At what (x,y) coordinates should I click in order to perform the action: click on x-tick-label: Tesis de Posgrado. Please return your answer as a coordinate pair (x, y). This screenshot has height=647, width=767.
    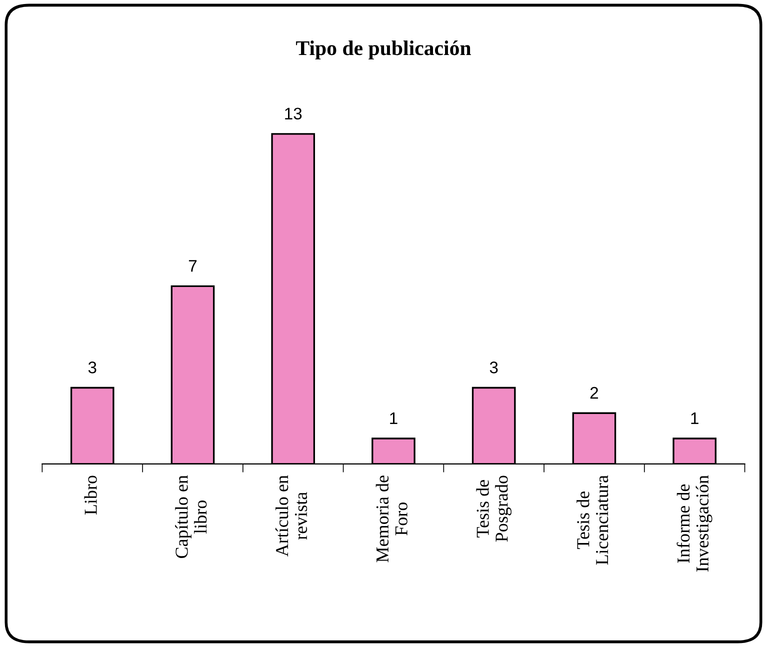
    Looking at the image, I should click on (494, 509).